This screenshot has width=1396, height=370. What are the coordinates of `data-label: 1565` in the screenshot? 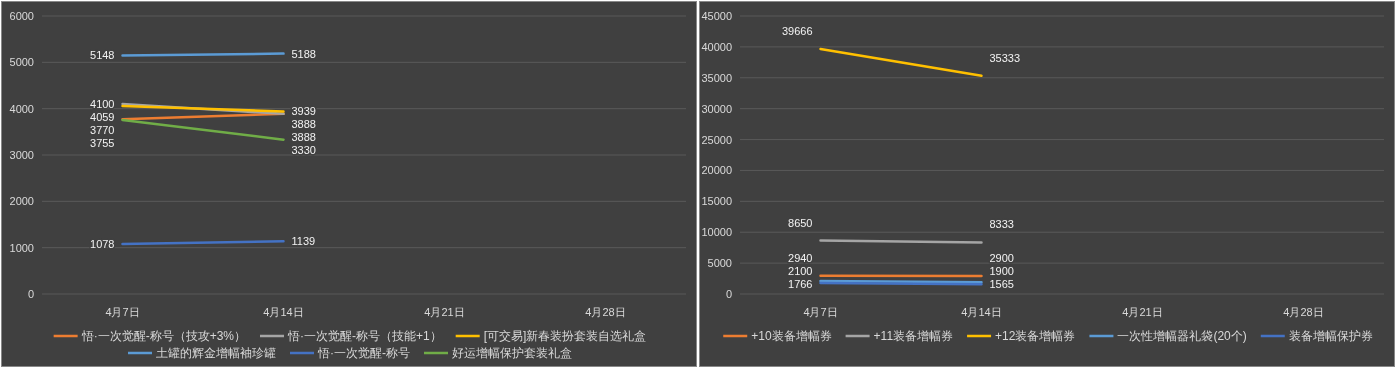 It's located at (1001, 284).